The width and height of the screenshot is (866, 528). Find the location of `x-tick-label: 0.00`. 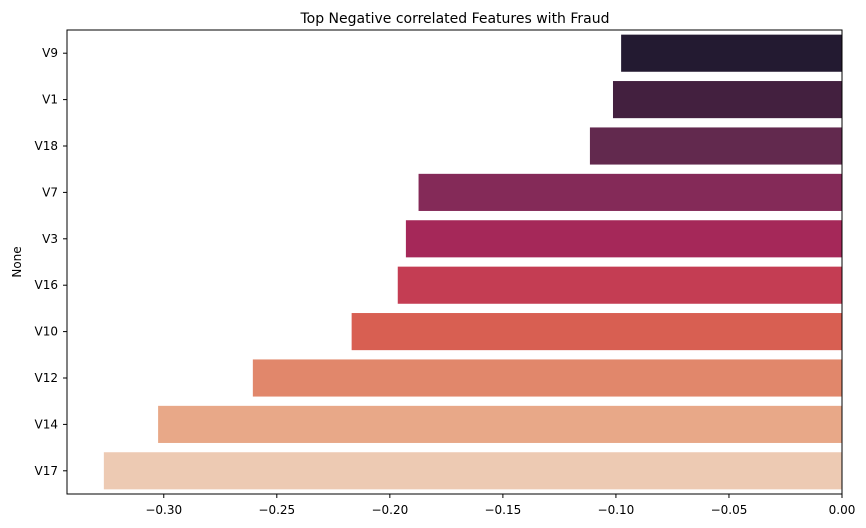

x-tick-label: 0.00 is located at coordinates (842, 510).